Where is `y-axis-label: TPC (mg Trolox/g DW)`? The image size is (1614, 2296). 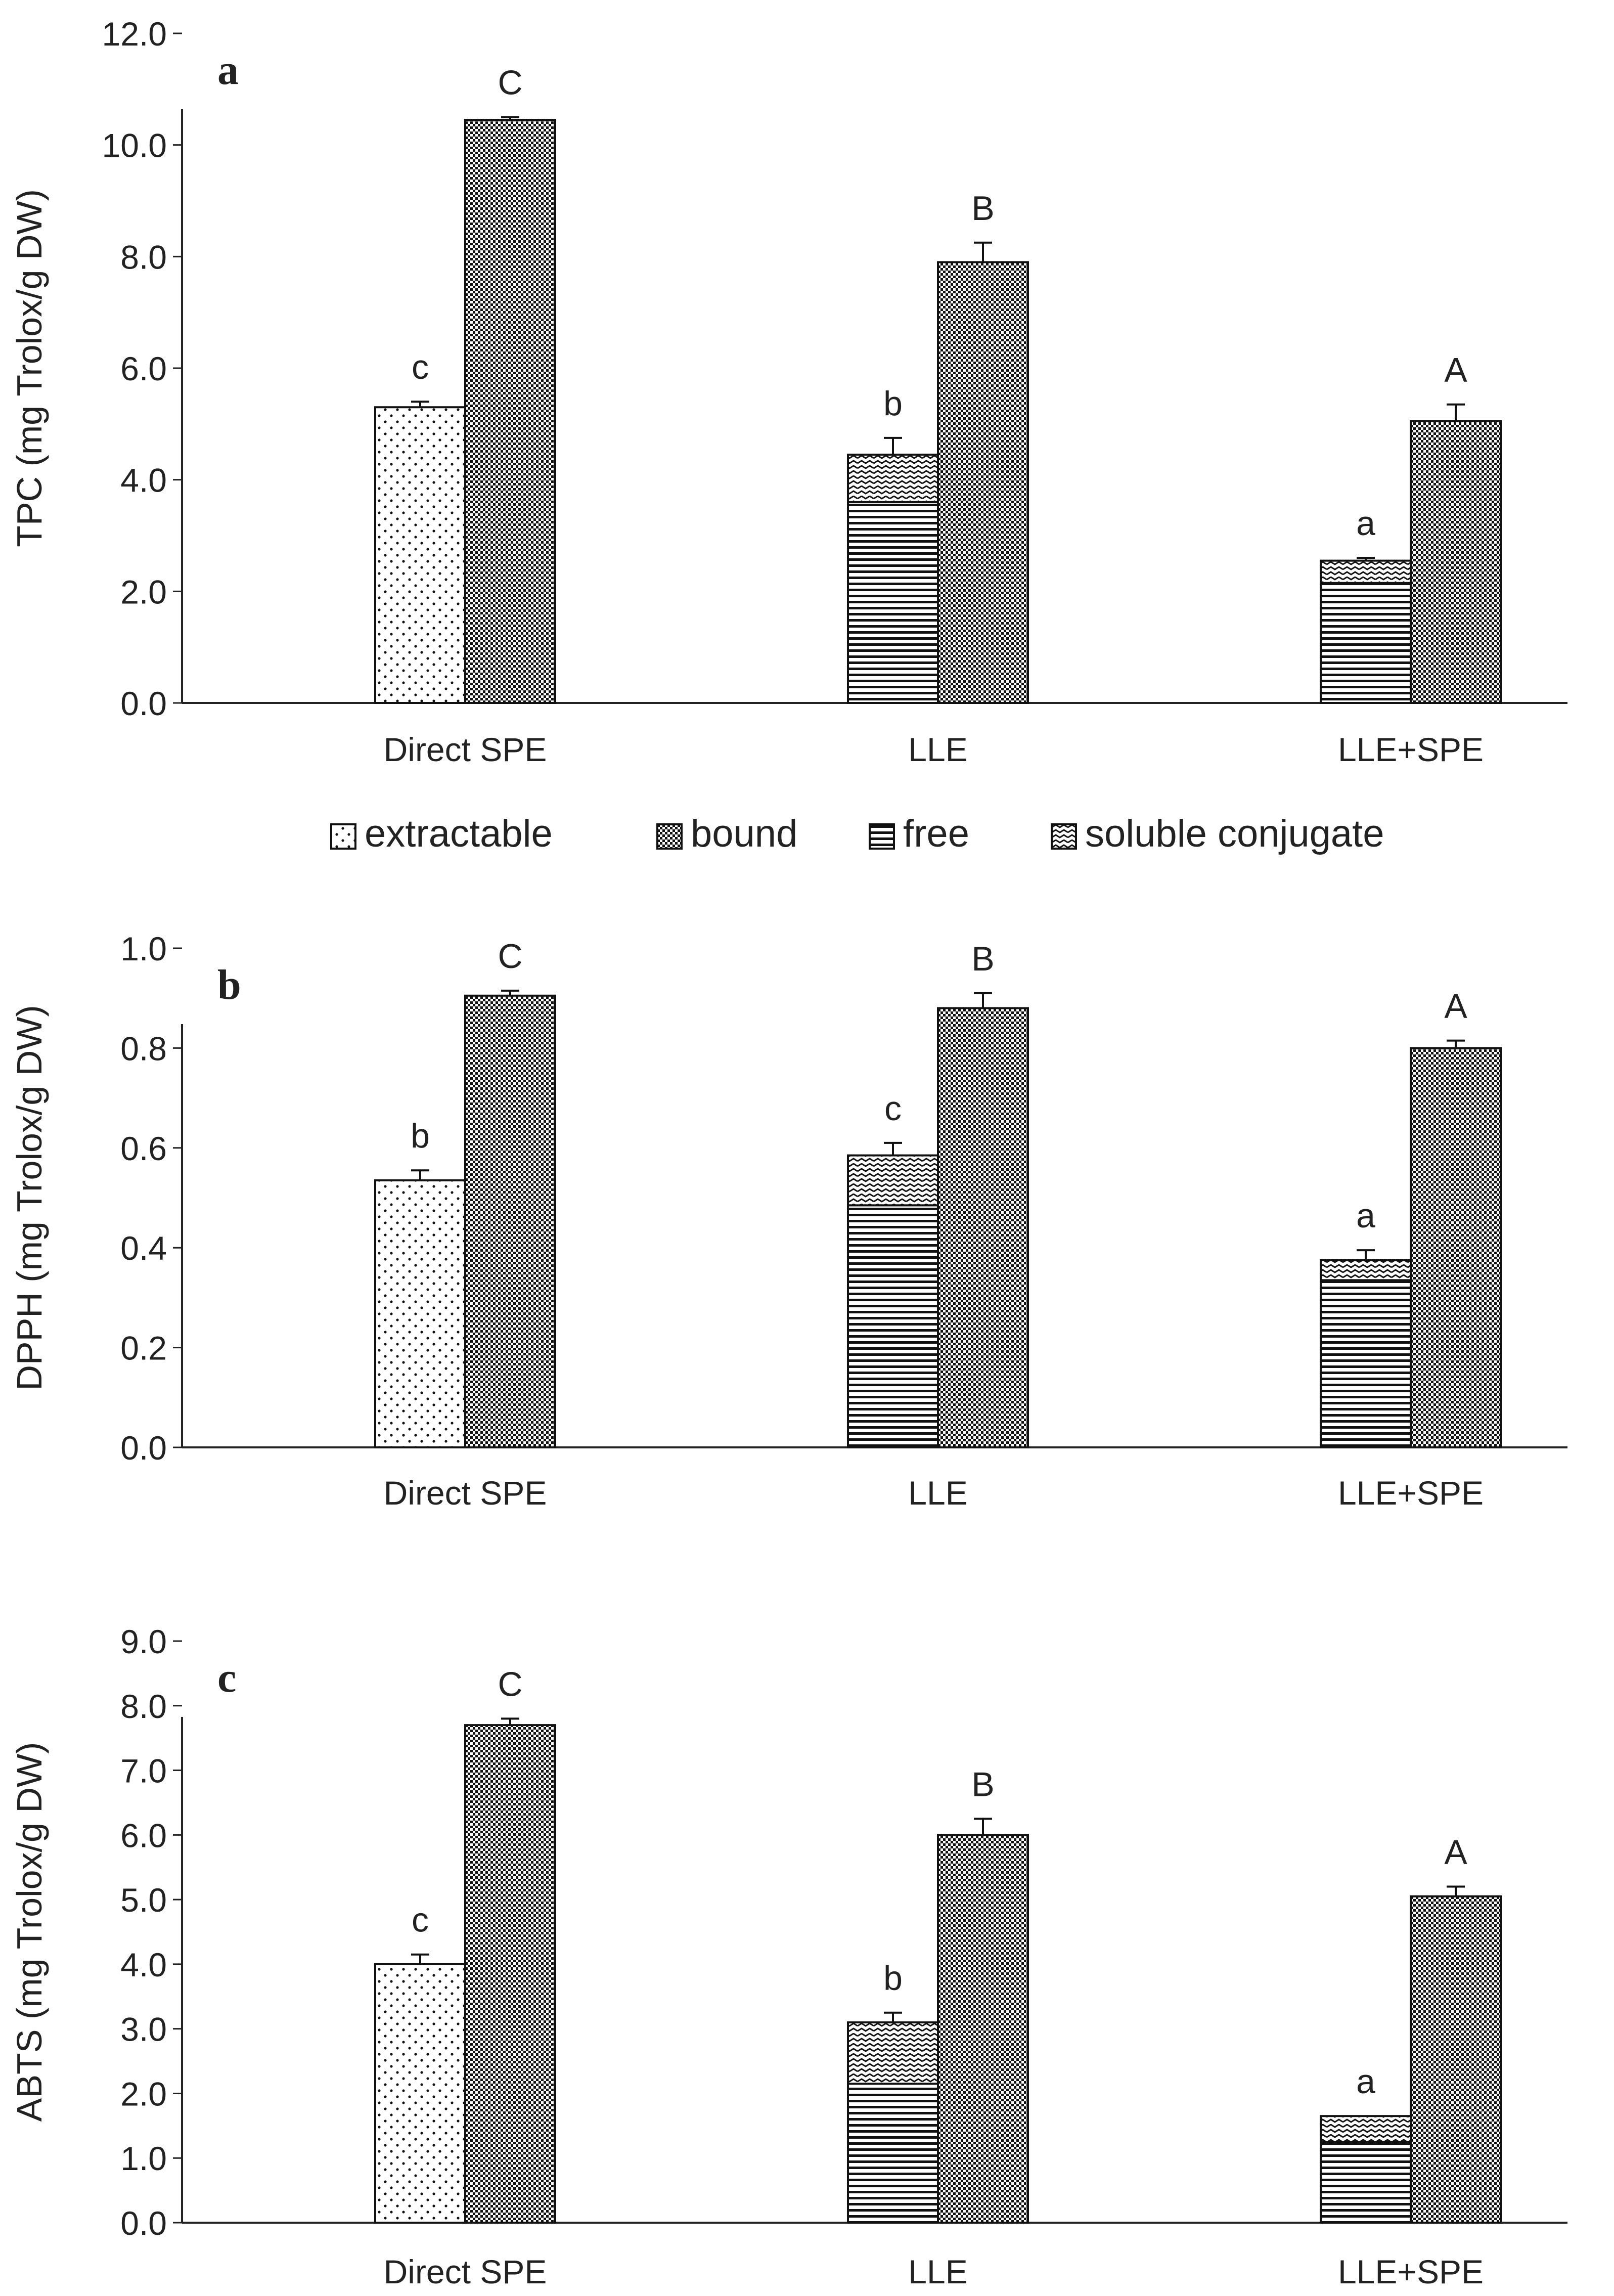 y-axis-label: TPC (mg Trolox/g DW) is located at coordinates (29, 368).